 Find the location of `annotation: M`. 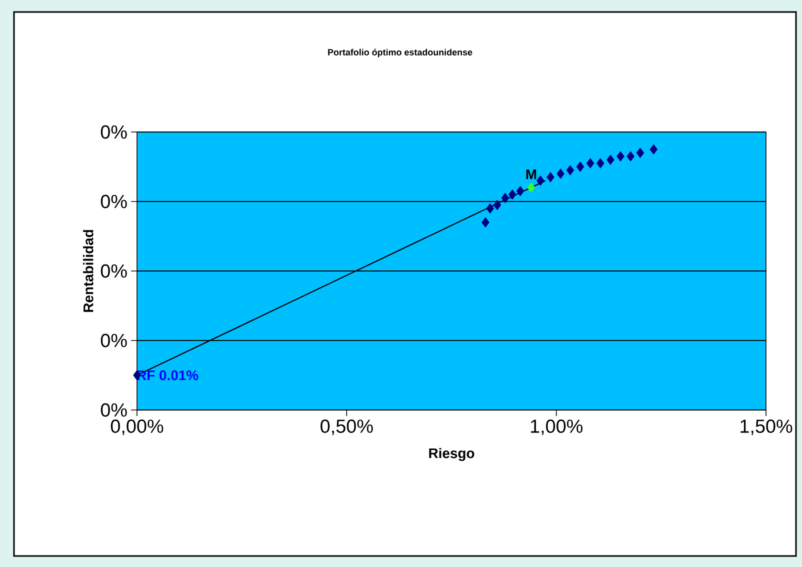

annotation: M is located at coordinates (531, 175).